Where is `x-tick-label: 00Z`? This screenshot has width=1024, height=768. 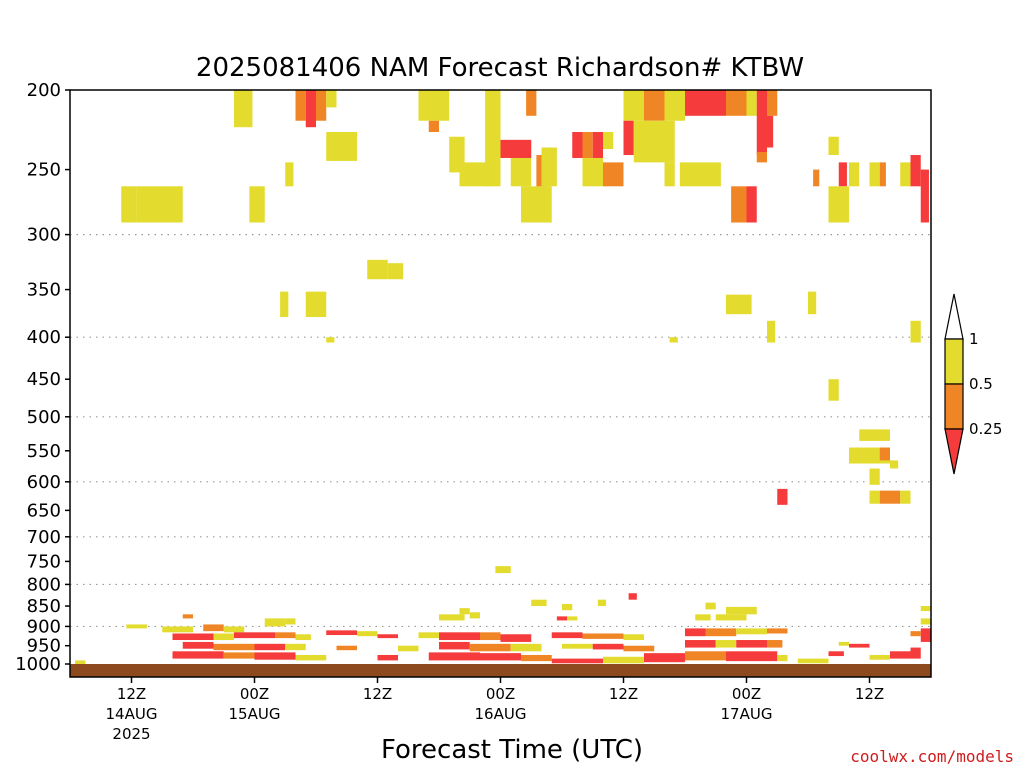 x-tick-label: 00Z is located at coordinates (500, 694).